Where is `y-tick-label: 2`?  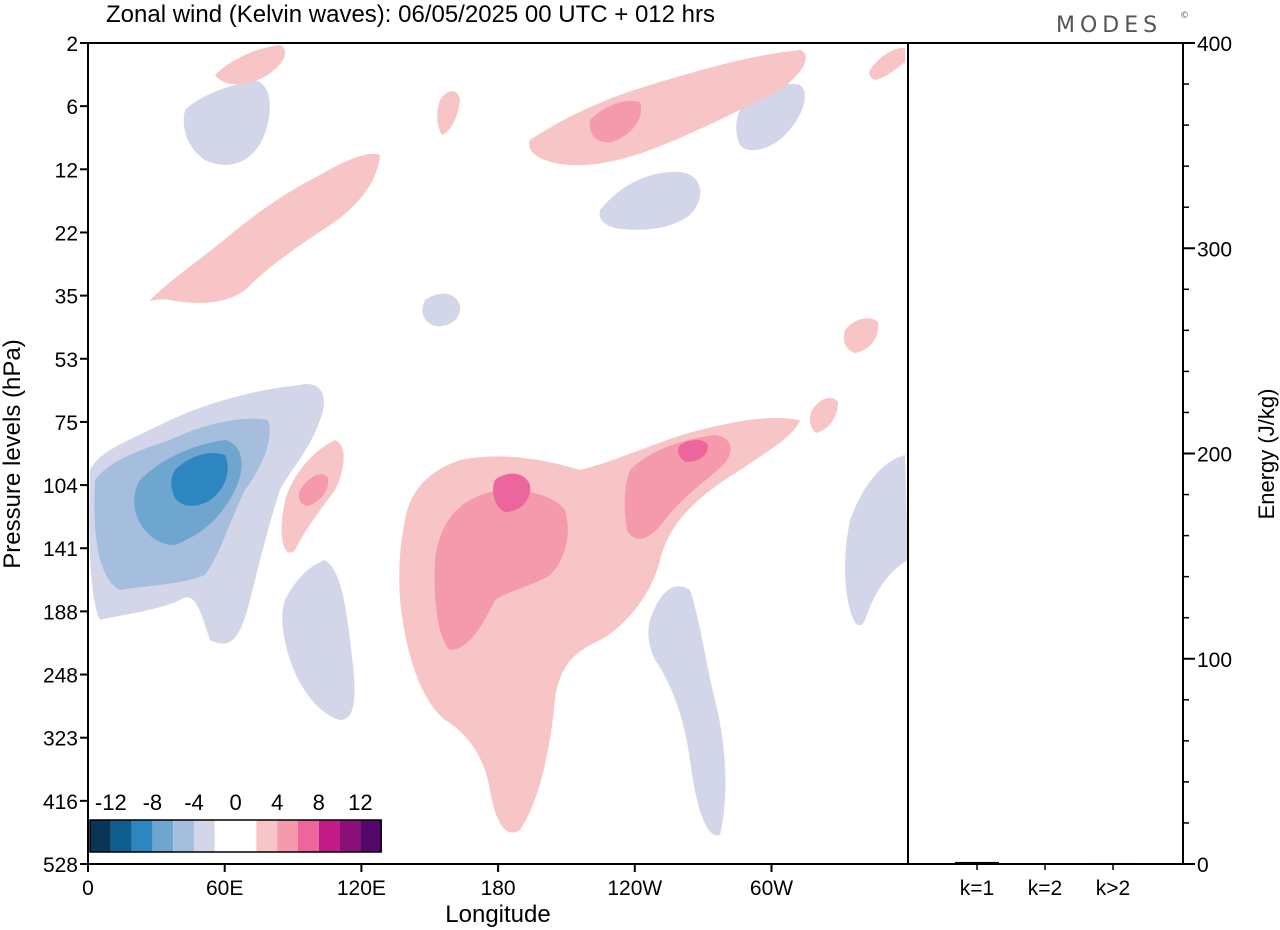
y-tick-label: 2 is located at coordinates (72, 44).